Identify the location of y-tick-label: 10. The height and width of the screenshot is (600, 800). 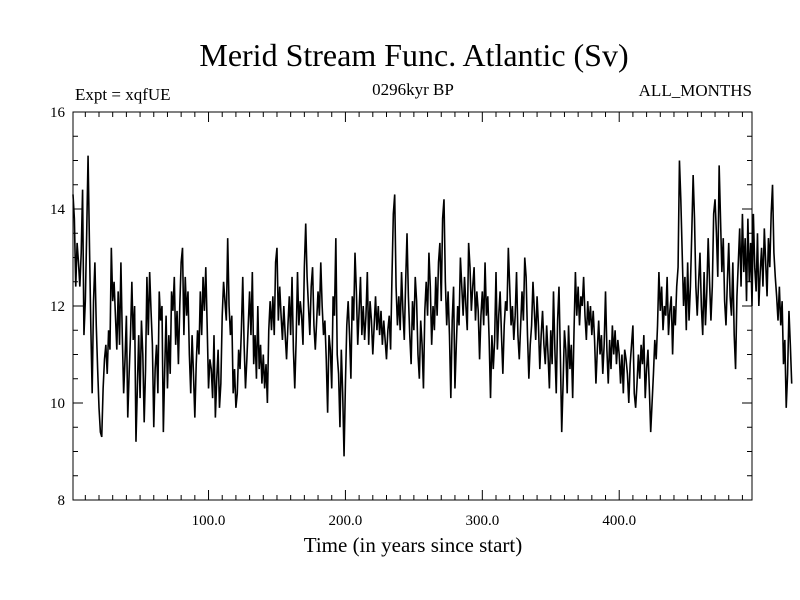
(57, 404).